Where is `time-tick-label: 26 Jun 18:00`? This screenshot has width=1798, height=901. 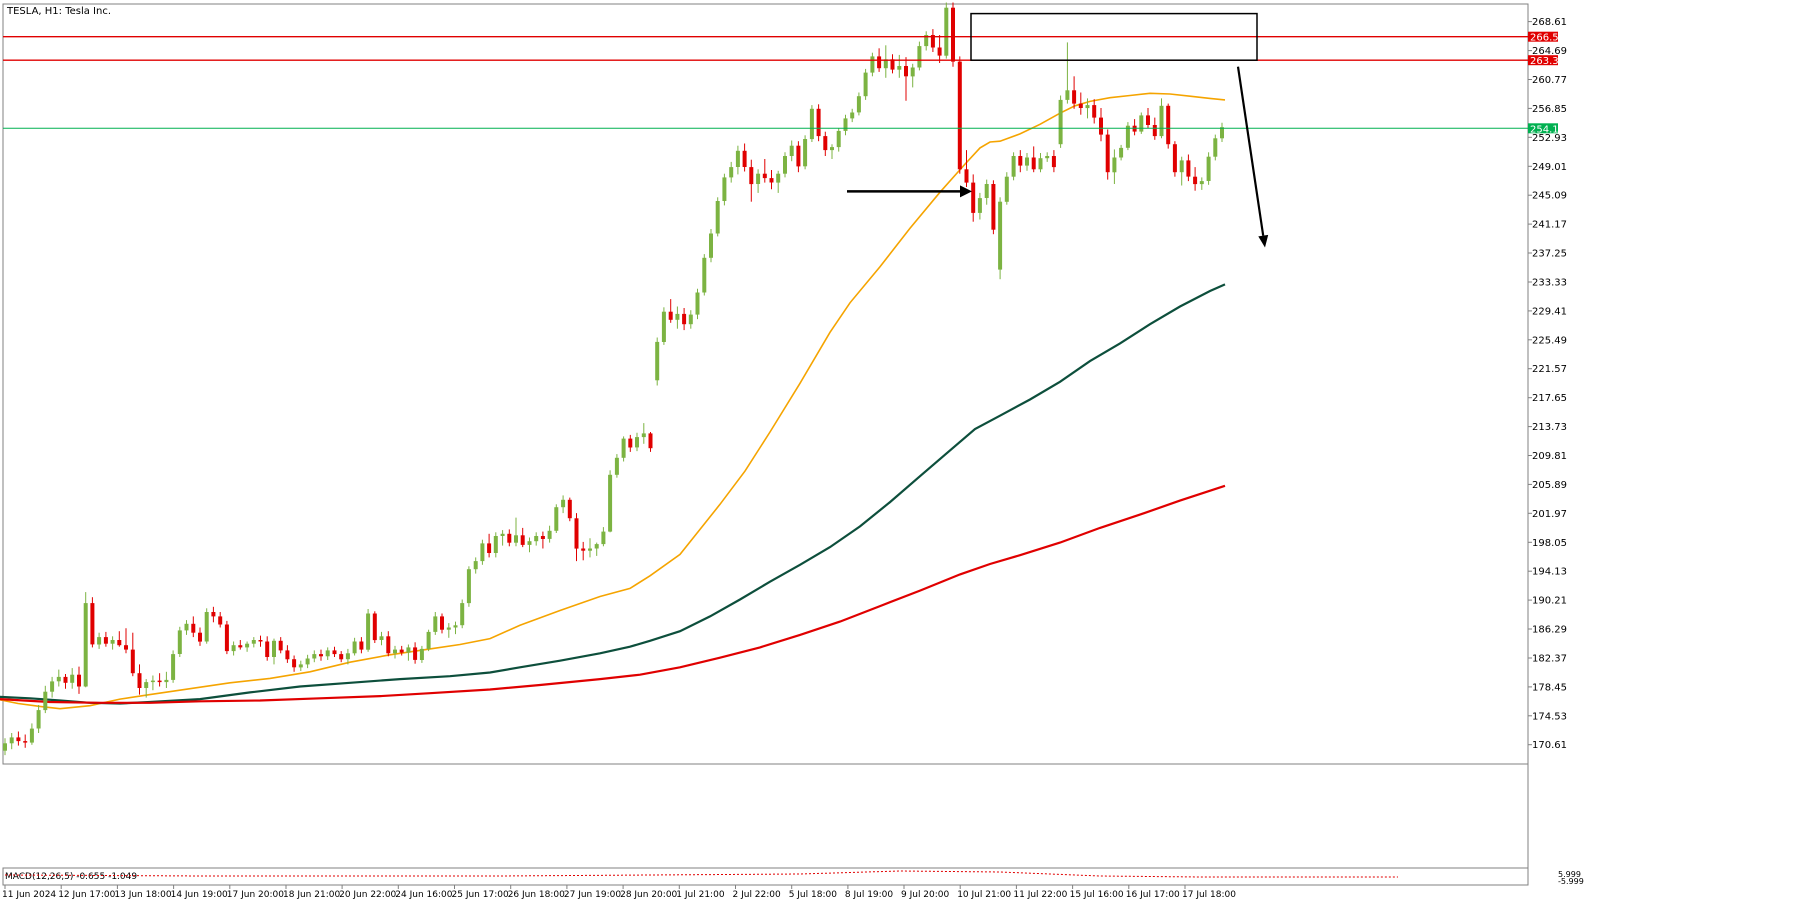 time-tick-label: 26 Jun 18:00 is located at coordinates (536, 895).